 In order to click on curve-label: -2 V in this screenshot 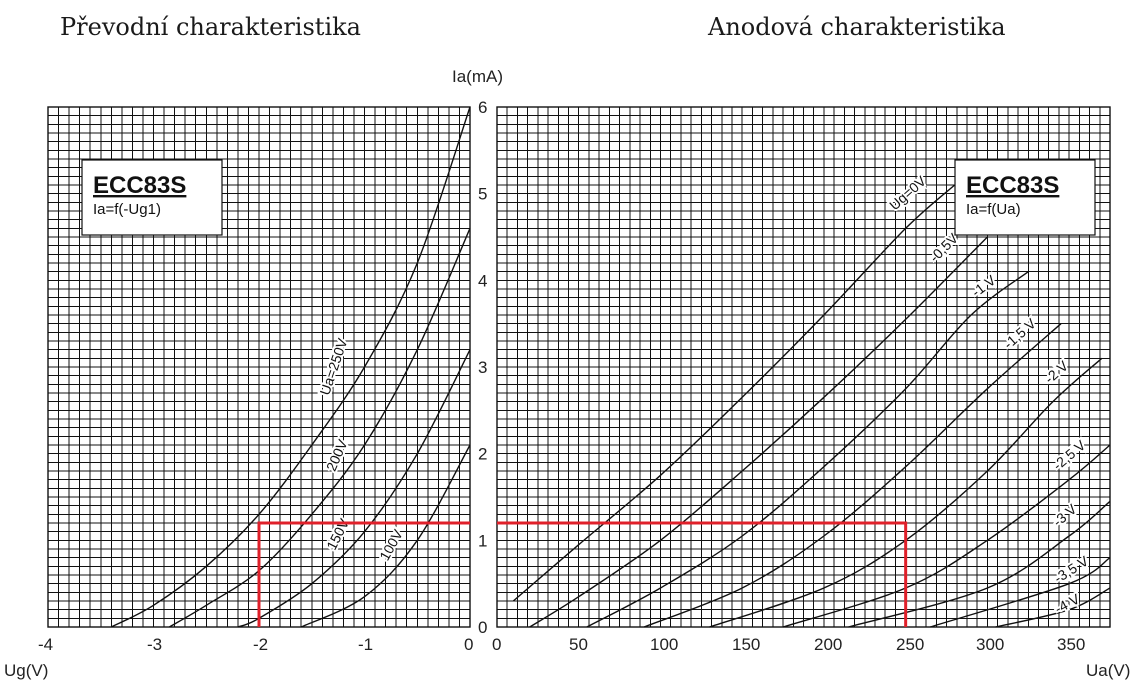, I will do `click(1056, 371)`.